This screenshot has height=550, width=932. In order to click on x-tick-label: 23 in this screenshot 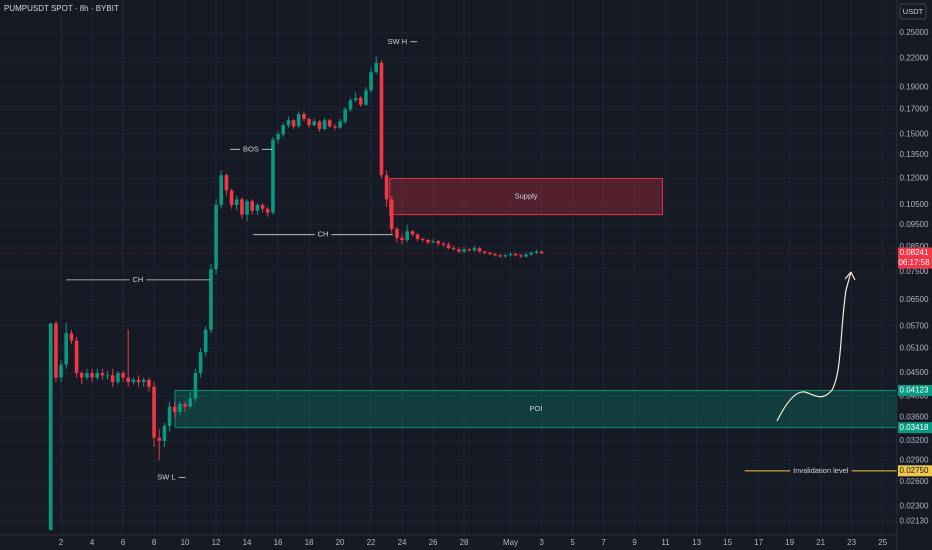, I will do `click(851, 542)`.